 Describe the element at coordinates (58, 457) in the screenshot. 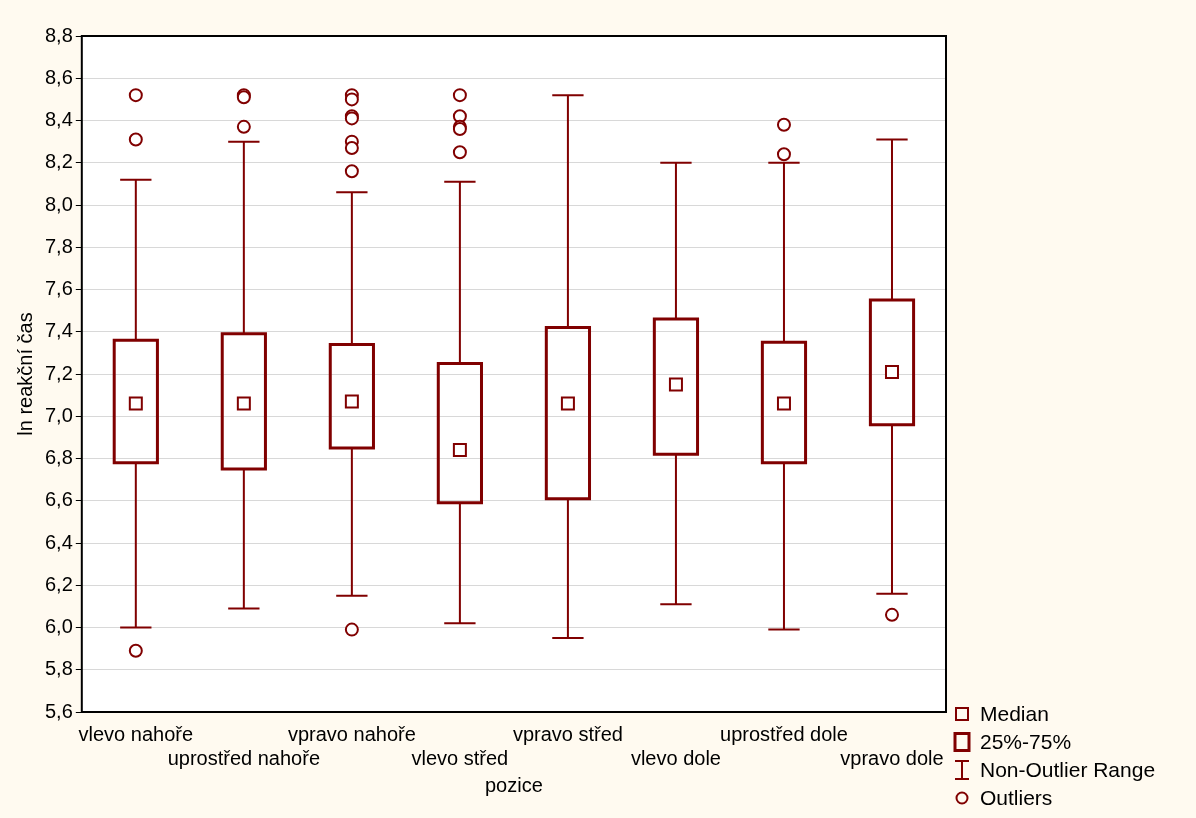

I see `y-tick-label: 6,8` at that location.